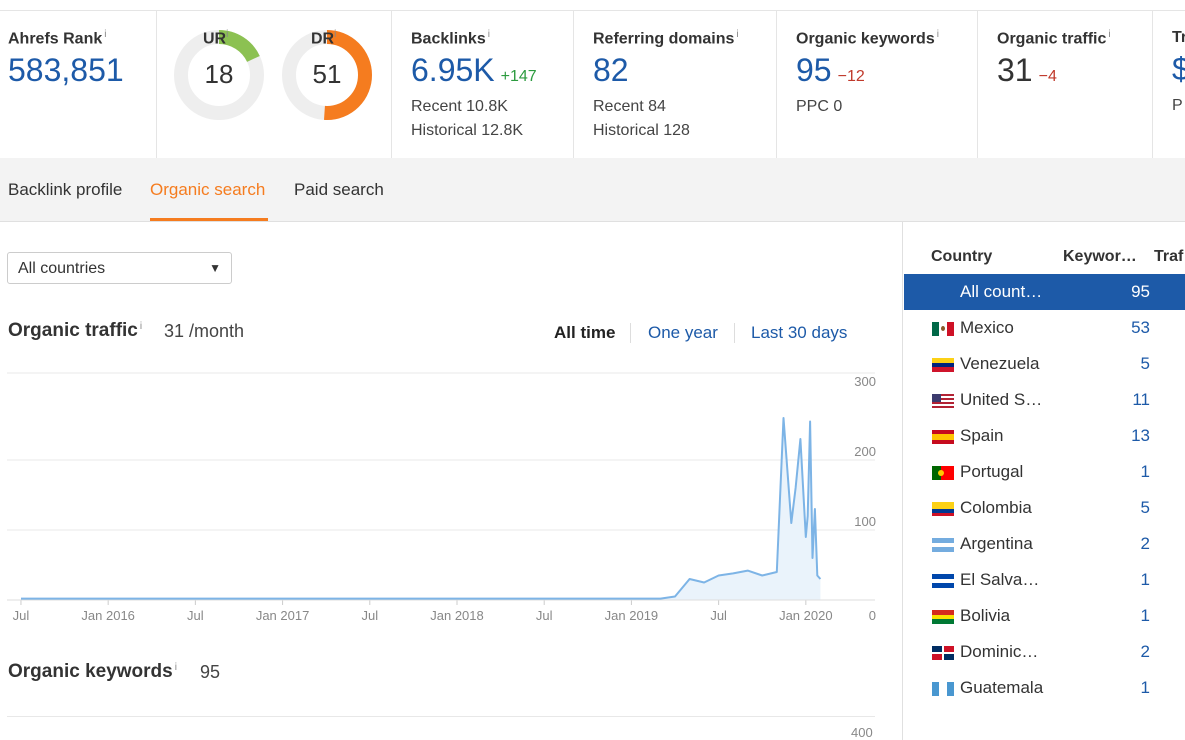 The height and width of the screenshot is (740, 1185). I want to click on dr-donut: DRi 51, so click(327, 75).